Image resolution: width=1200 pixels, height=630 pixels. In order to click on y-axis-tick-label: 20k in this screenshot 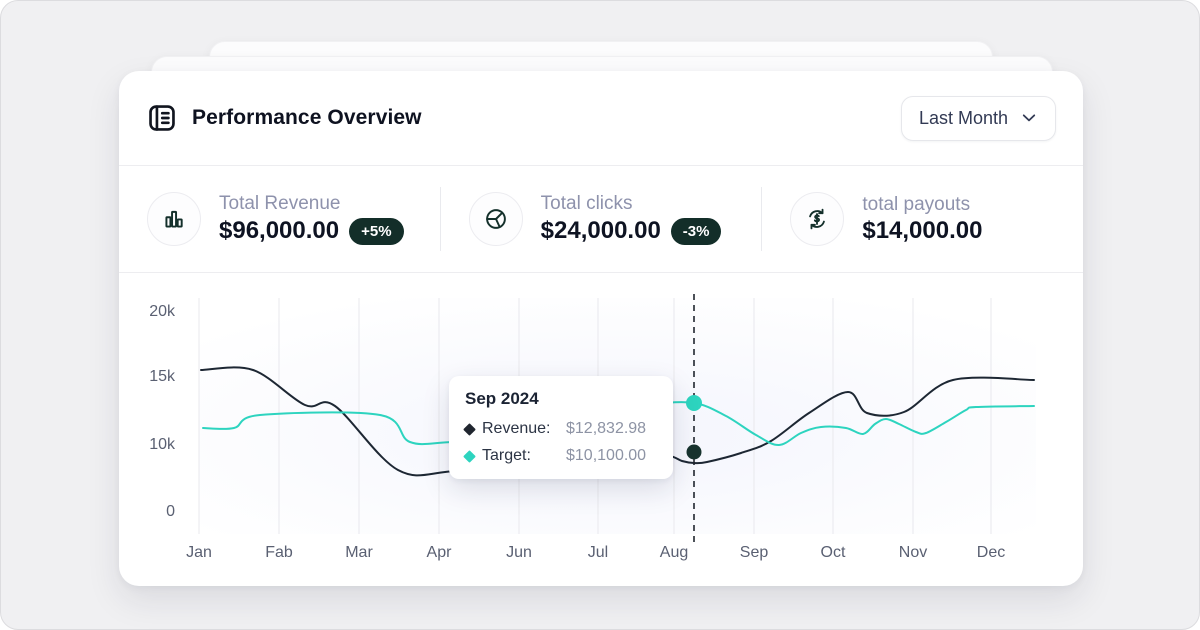, I will do `click(162, 311)`.